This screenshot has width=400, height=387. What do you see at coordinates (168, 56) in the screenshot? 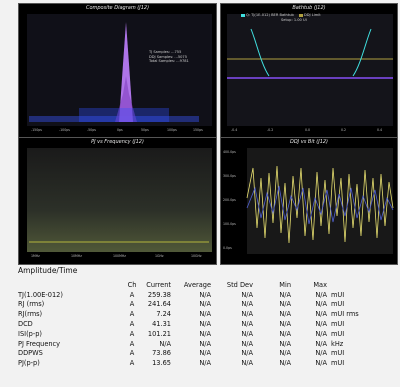
I see `legend-line: DDJ Samples: ...5075` at bounding box center [168, 56].